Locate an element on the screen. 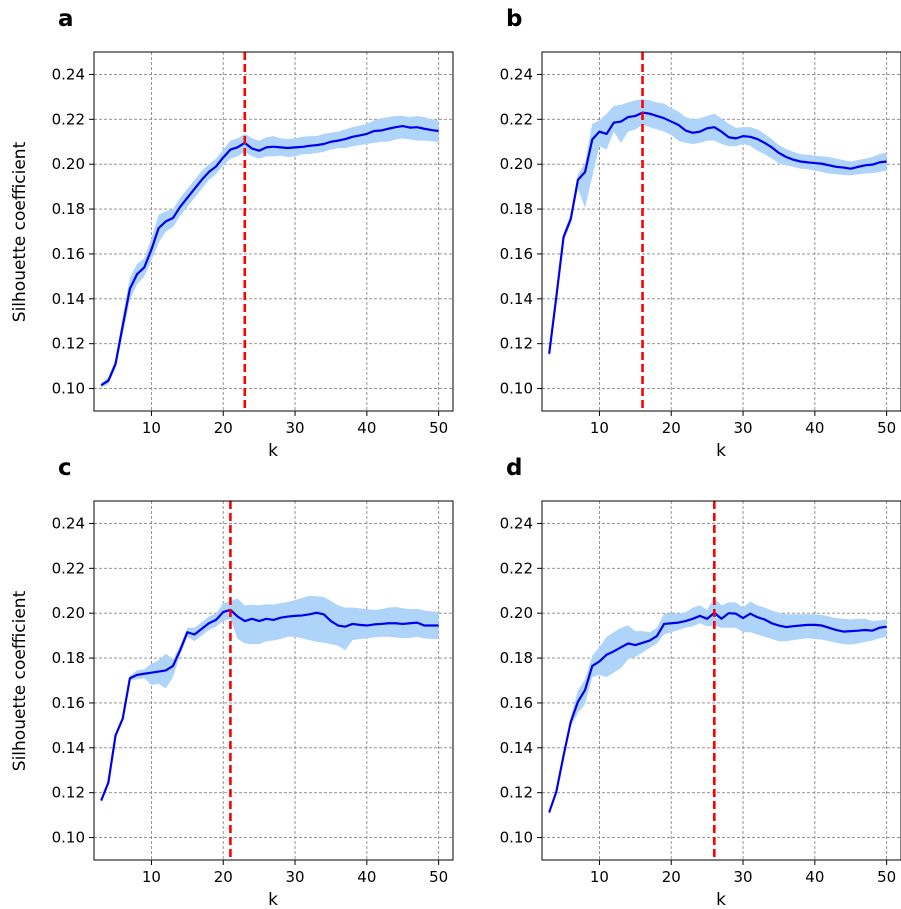  panel-label: b is located at coordinates (514, 19).